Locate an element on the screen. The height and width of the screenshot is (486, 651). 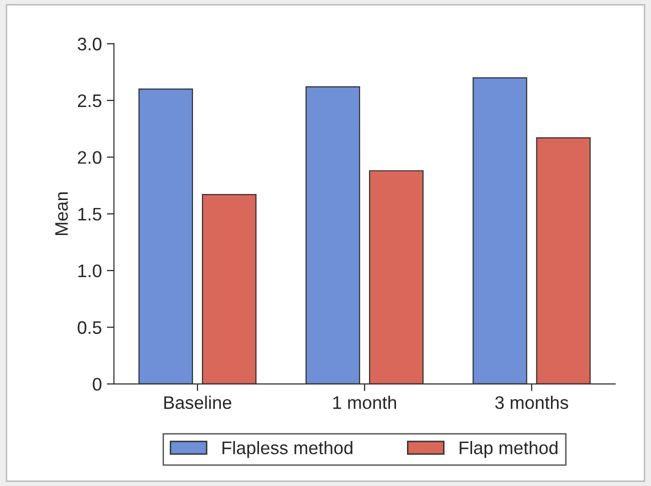
x-tick-label: Baseline is located at coordinates (198, 403).